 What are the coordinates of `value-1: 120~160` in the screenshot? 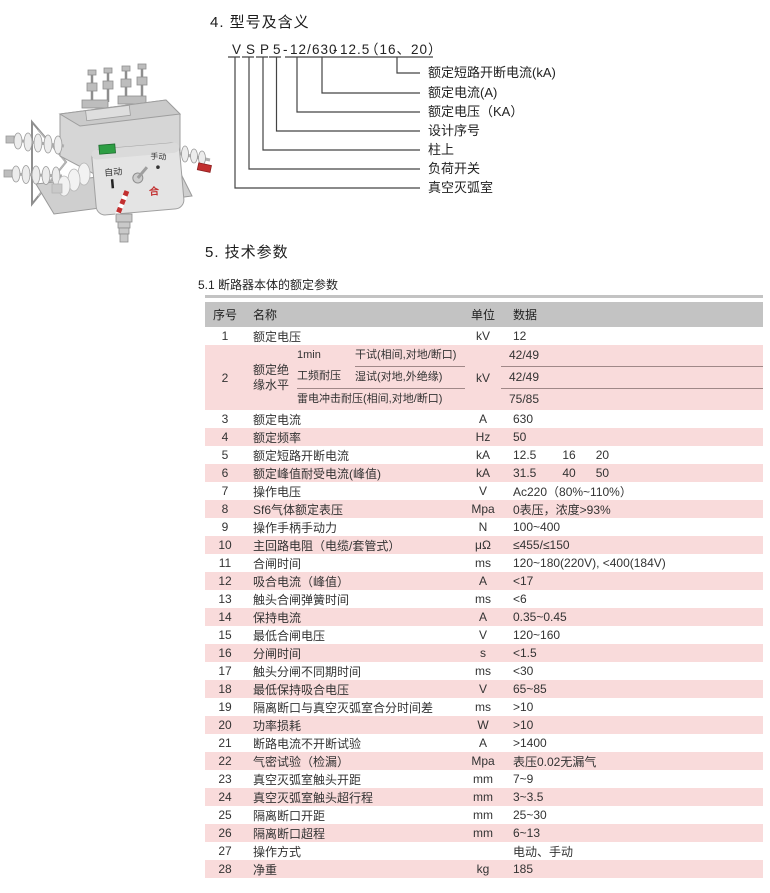 It's located at (537, 635).